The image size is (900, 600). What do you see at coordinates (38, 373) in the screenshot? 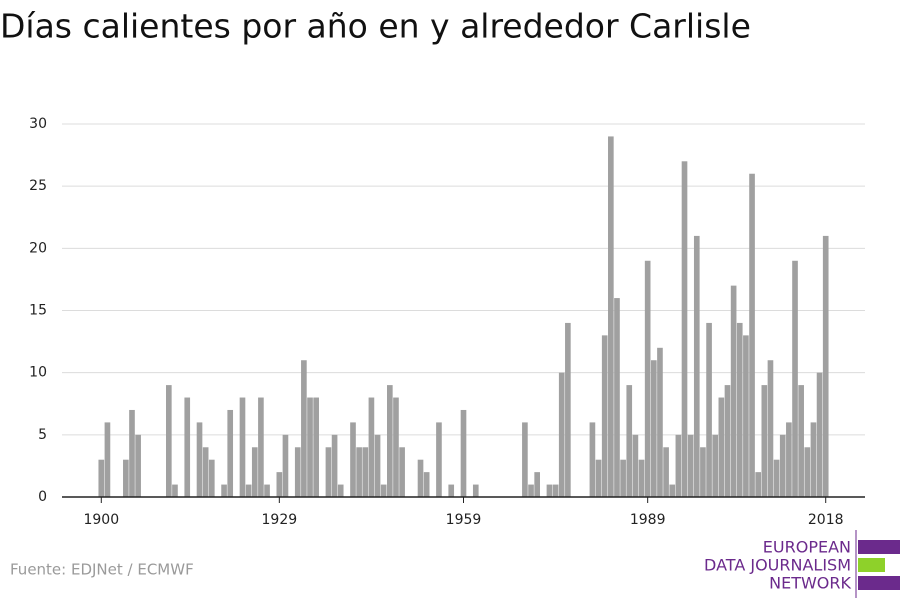
I see `y-tick-label: 10` at bounding box center [38, 373].